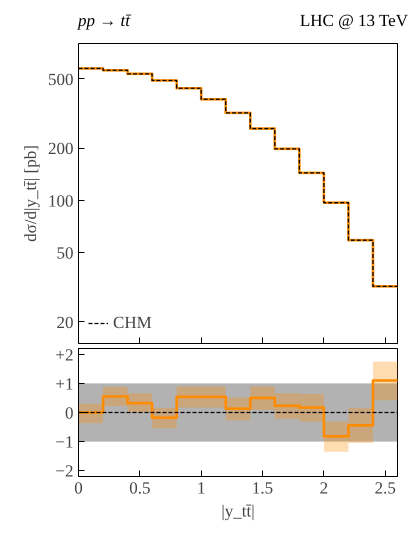 Image resolution: width=417 pixels, height=536 pixels. Describe the element at coordinates (65, 253) in the screenshot. I see `y-tick-label: 50` at that location.